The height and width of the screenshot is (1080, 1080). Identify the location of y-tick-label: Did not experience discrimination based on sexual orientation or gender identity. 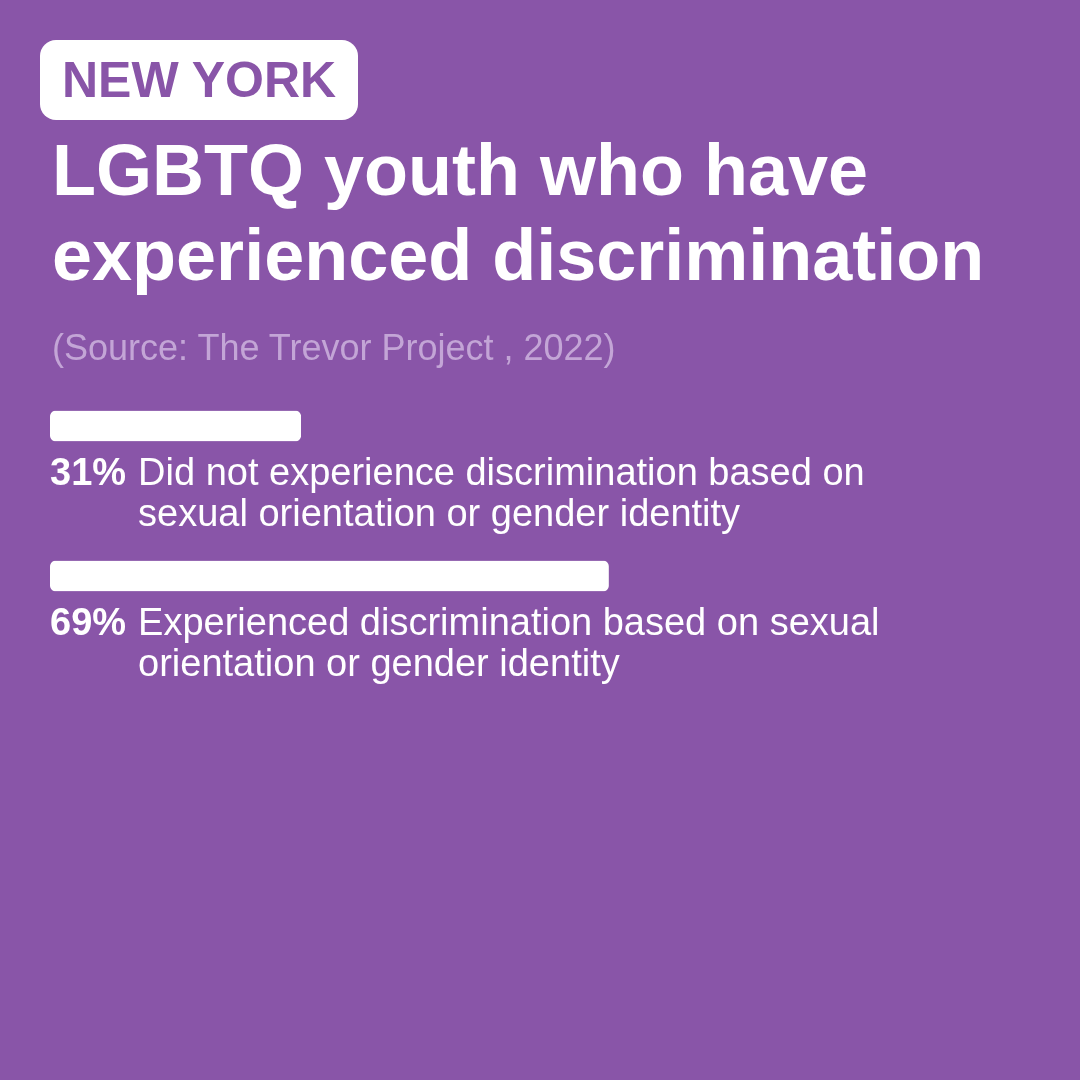
(501, 492).